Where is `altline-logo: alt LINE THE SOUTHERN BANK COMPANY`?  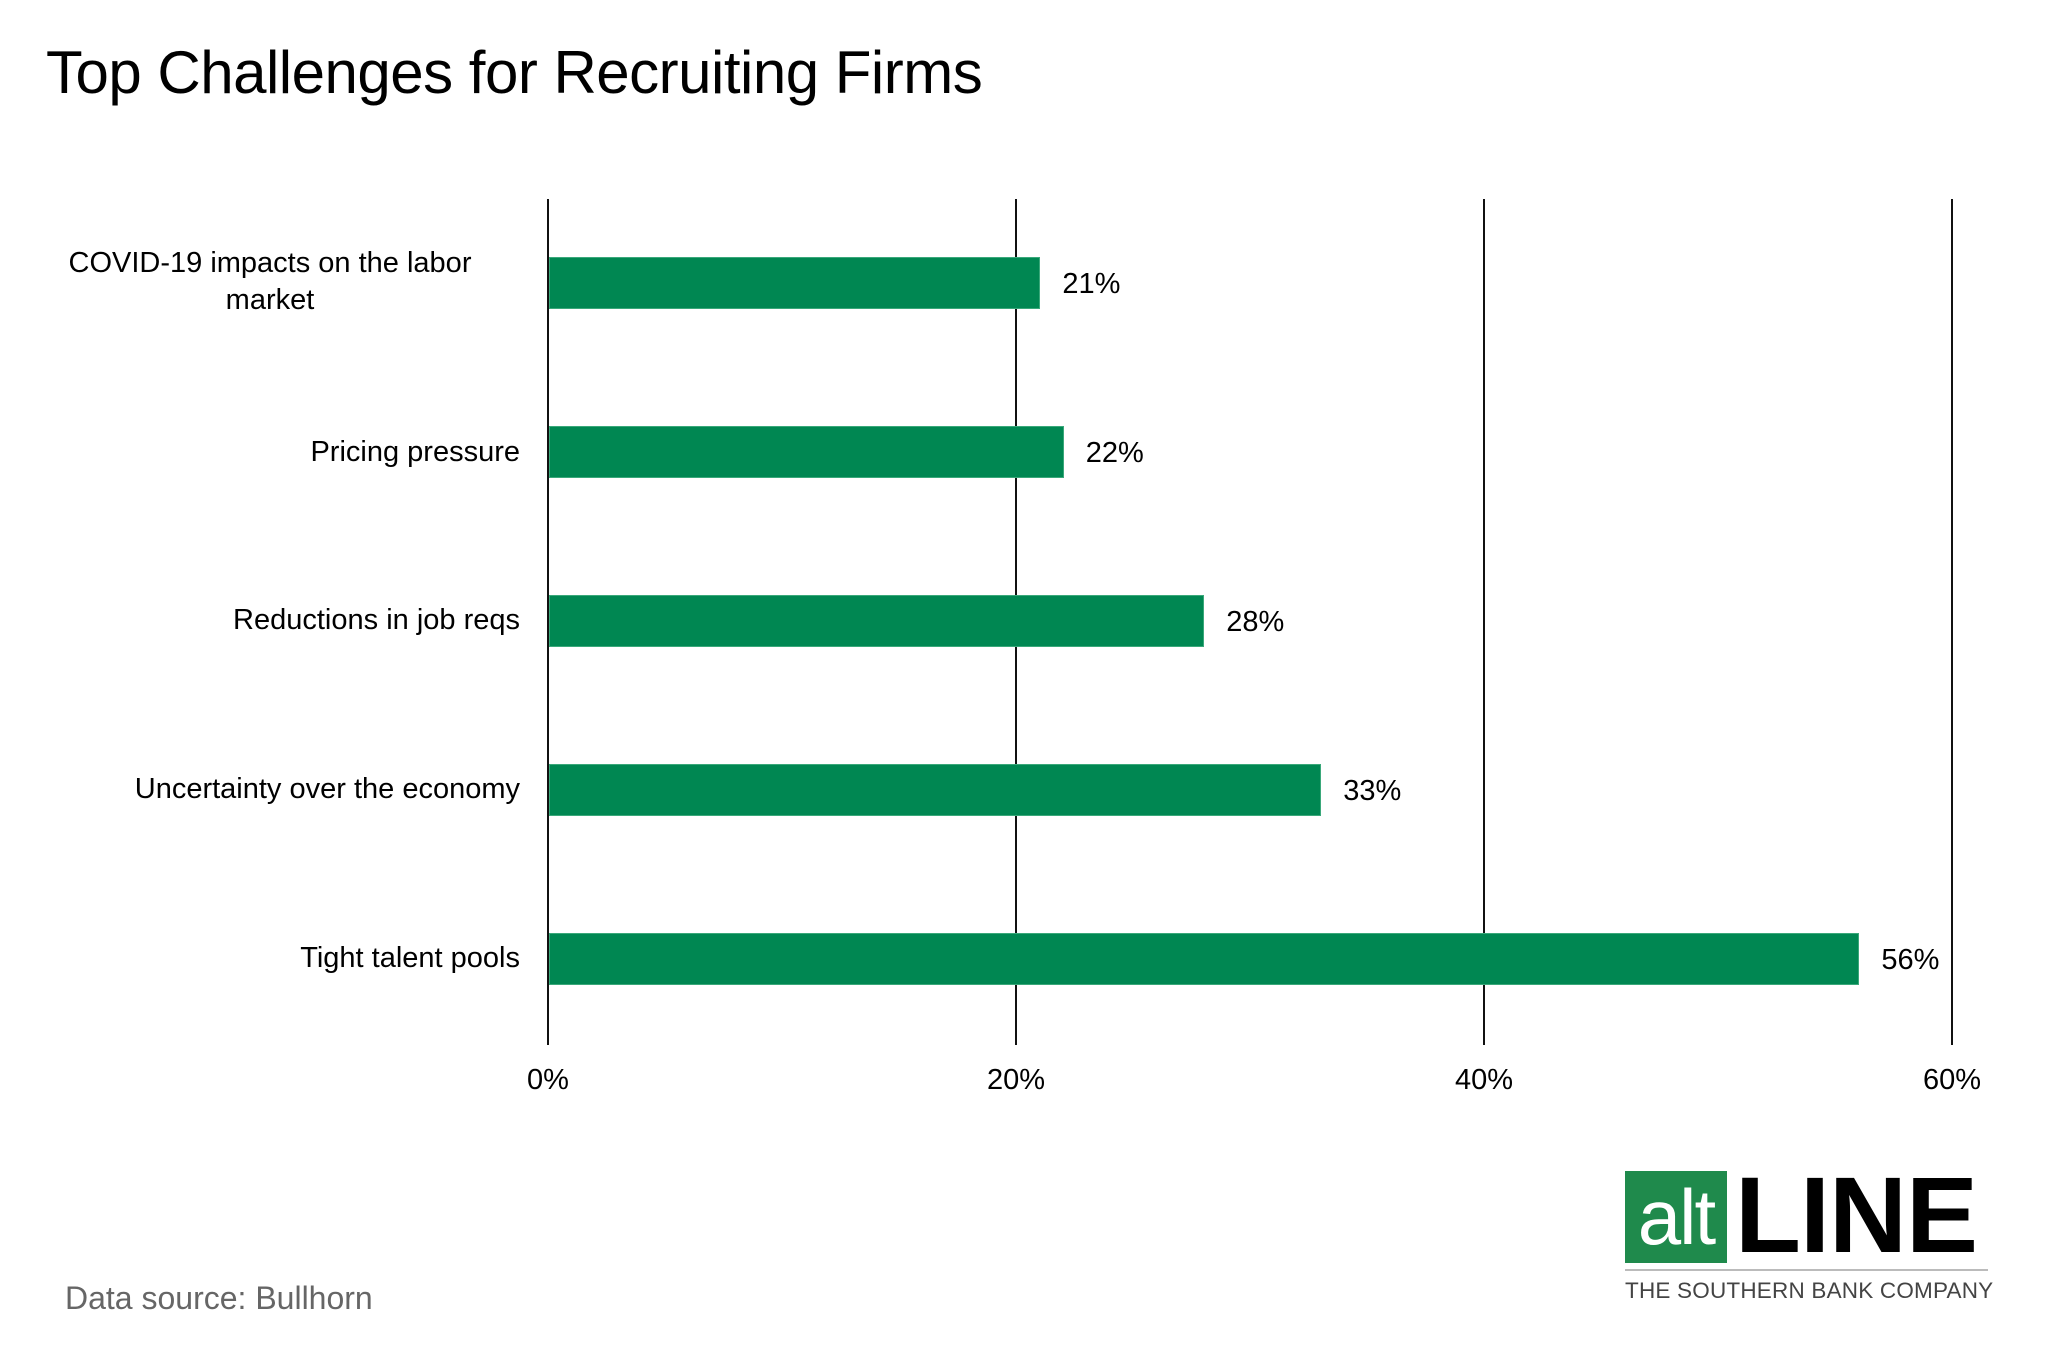
altline-logo: alt LINE THE SOUTHERN BANK COMPANY is located at coordinates (1809, 1236).